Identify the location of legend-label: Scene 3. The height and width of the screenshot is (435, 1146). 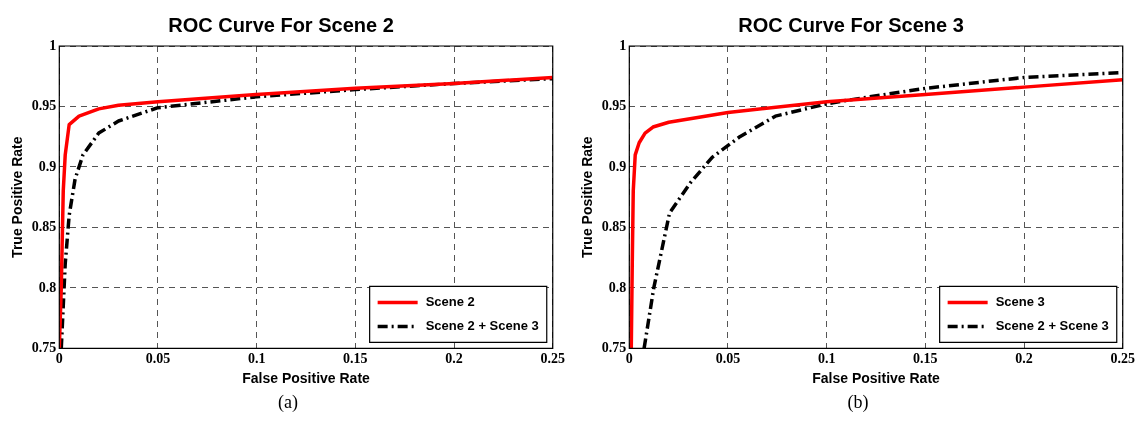
(1020, 301).